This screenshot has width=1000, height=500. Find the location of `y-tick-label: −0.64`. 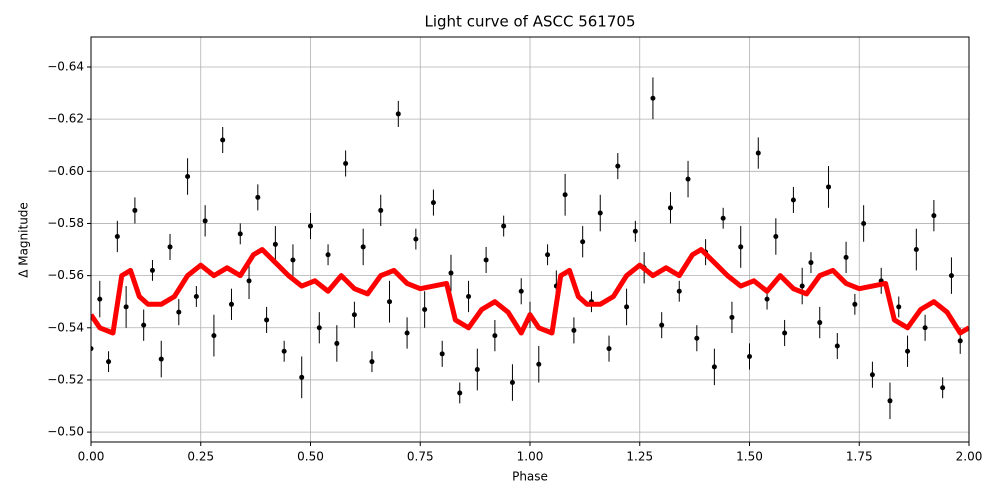

y-tick-label: −0.64 is located at coordinates (65, 66).